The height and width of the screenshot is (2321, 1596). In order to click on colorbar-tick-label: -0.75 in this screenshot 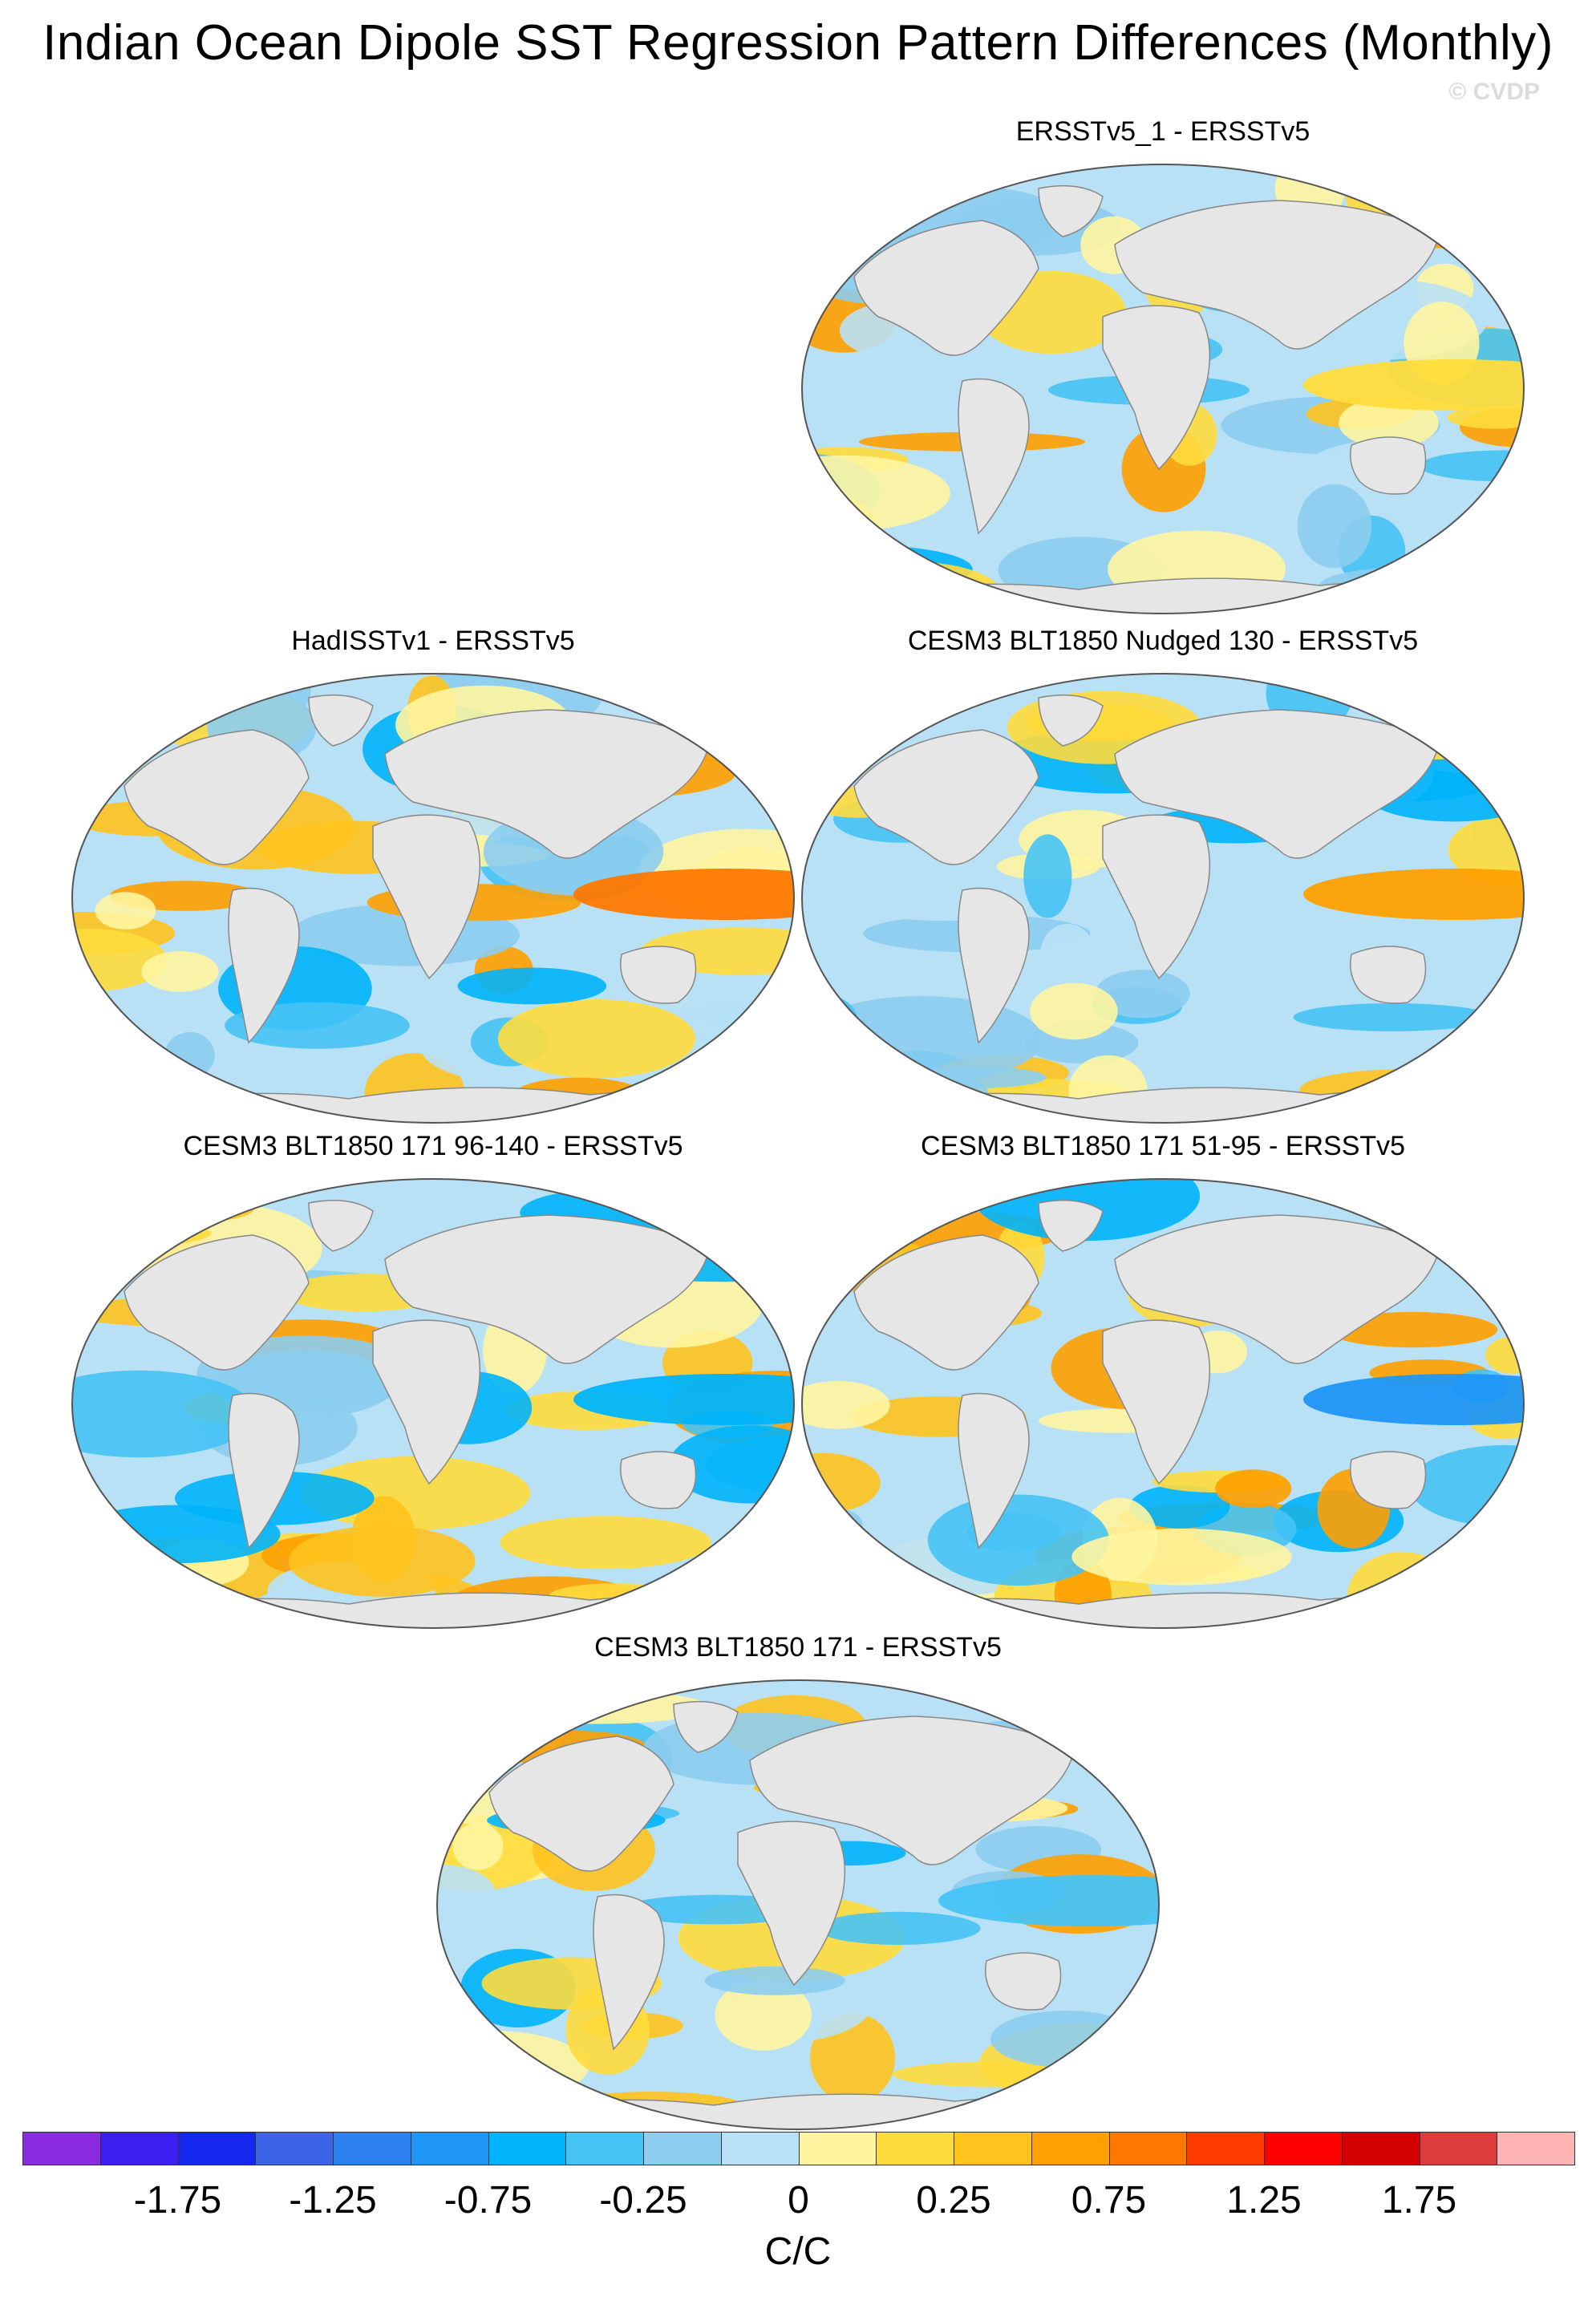, I will do `click(488, 2200)`.